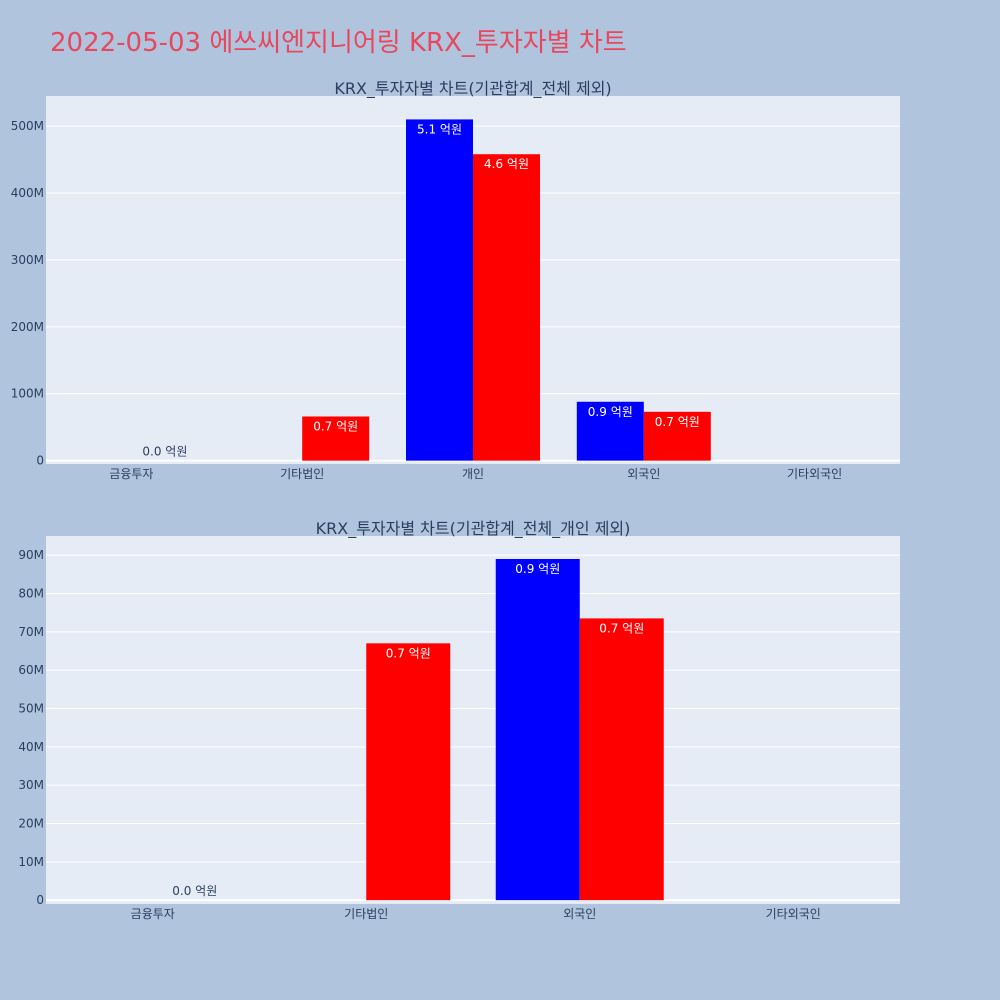  Describe the element at coordinates (439, 129) in the screenshot. I see `data-label: 5.1 억원` at that location.